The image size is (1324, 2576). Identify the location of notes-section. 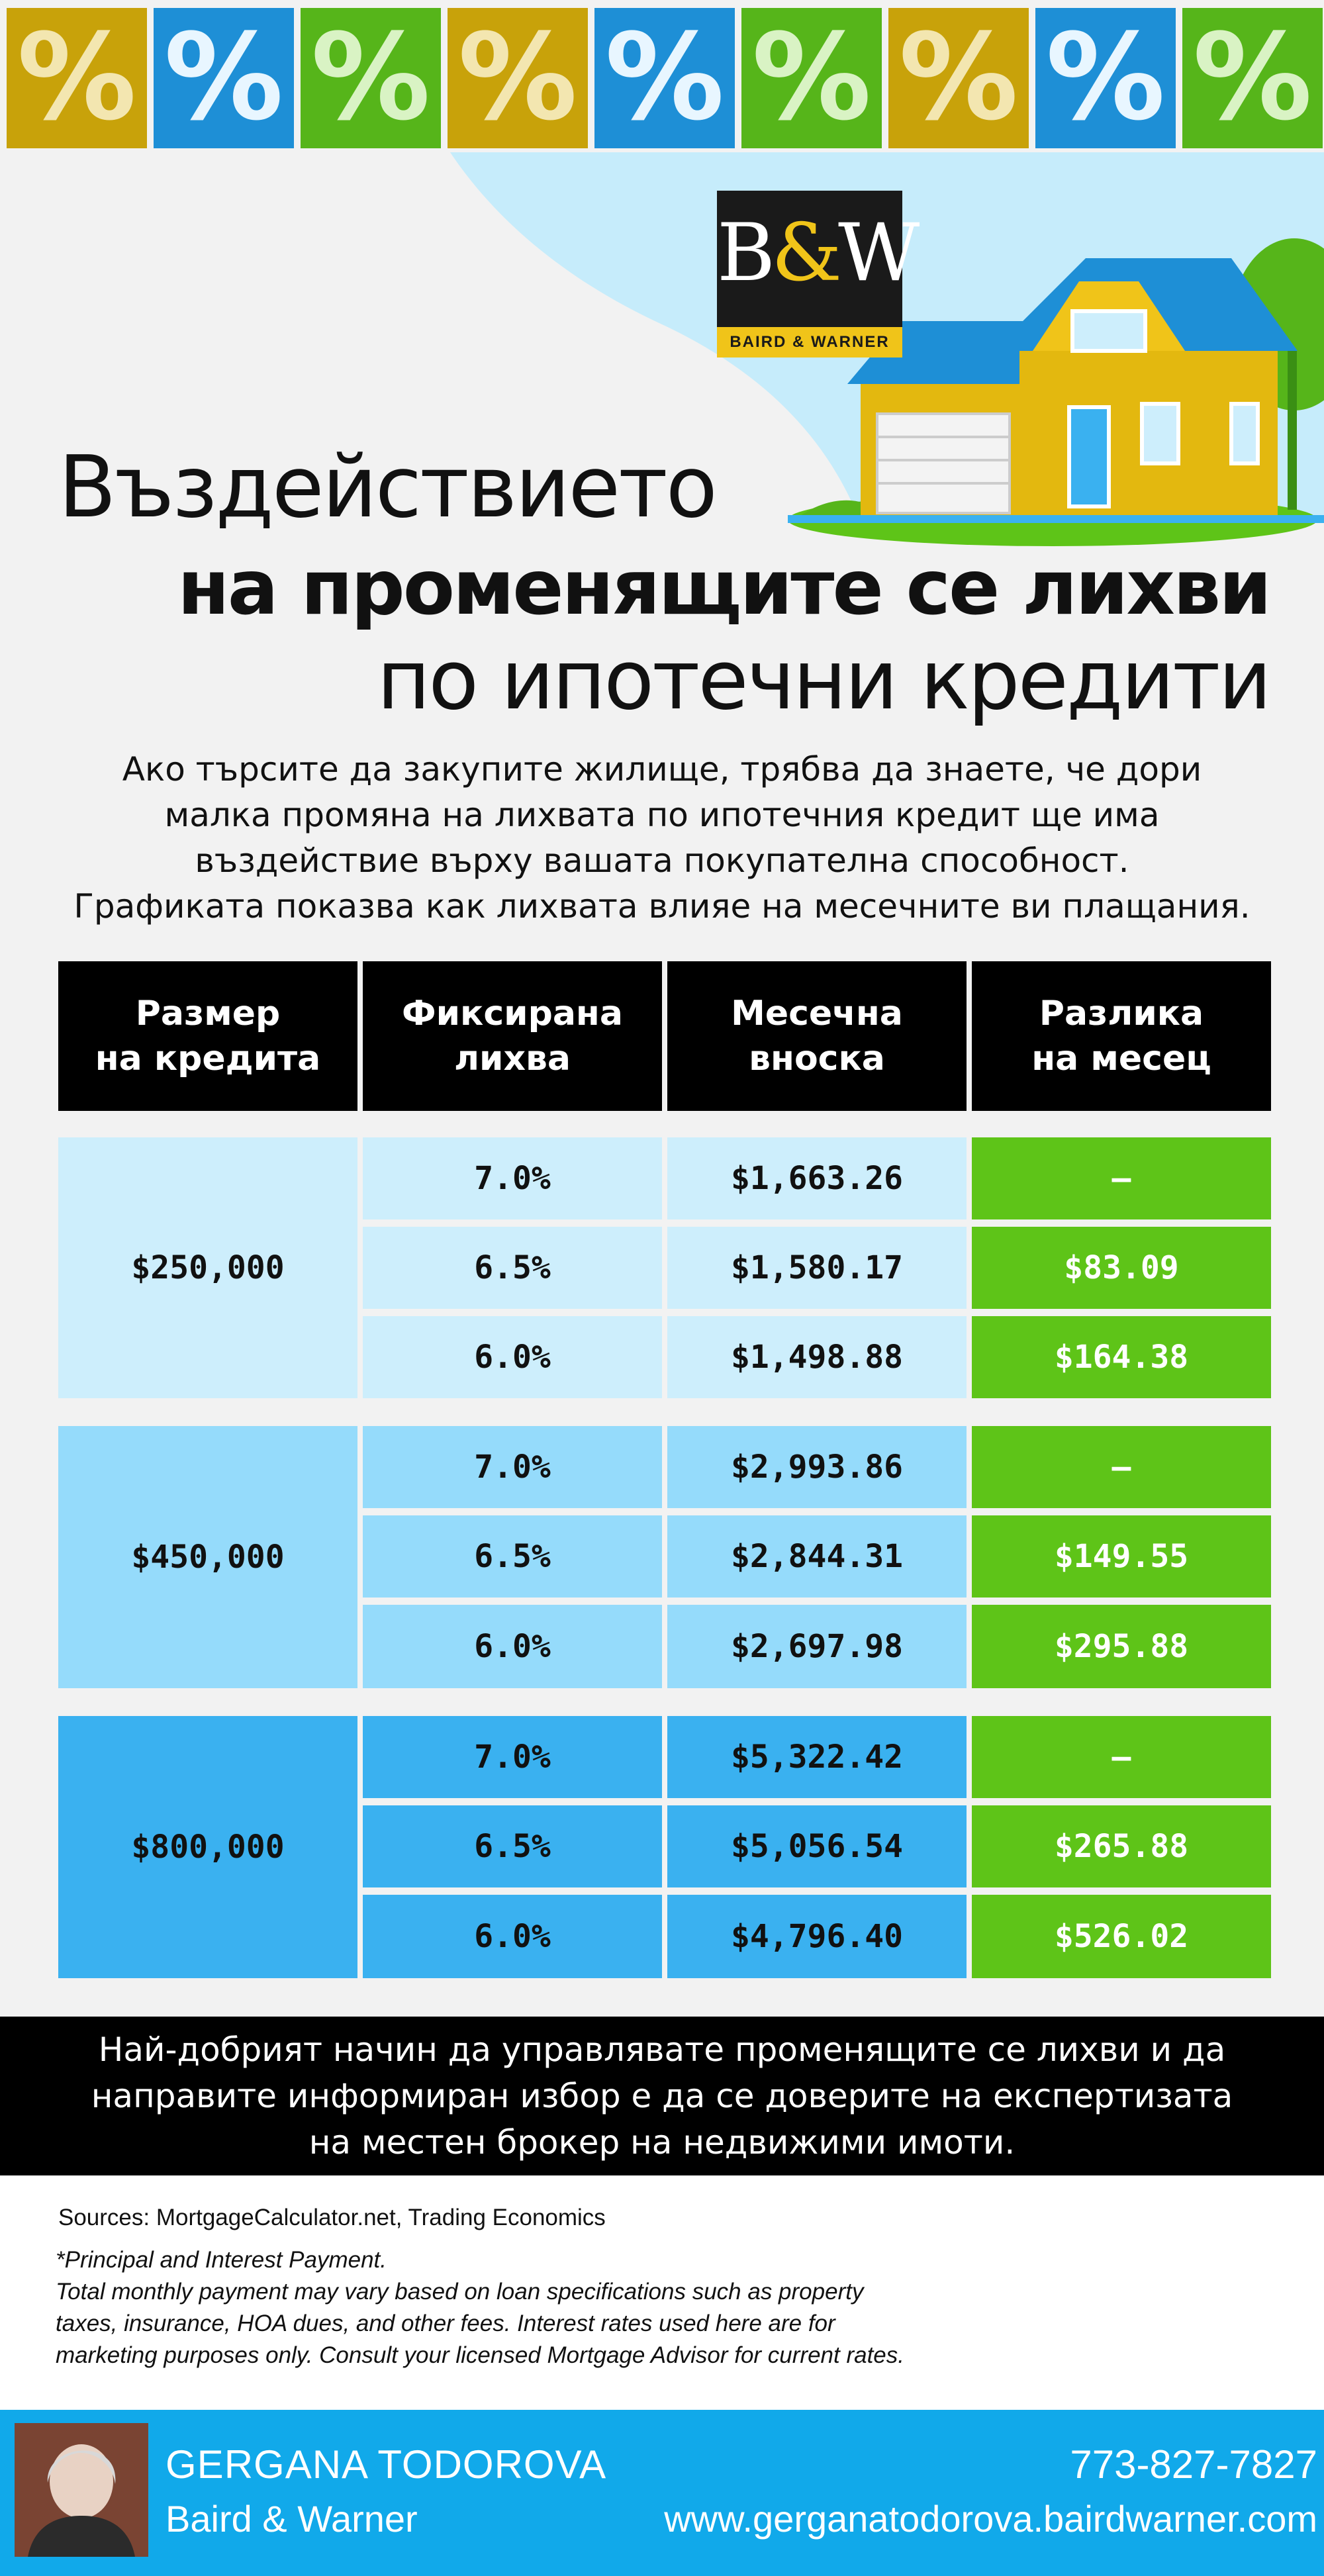
(662, 2292).